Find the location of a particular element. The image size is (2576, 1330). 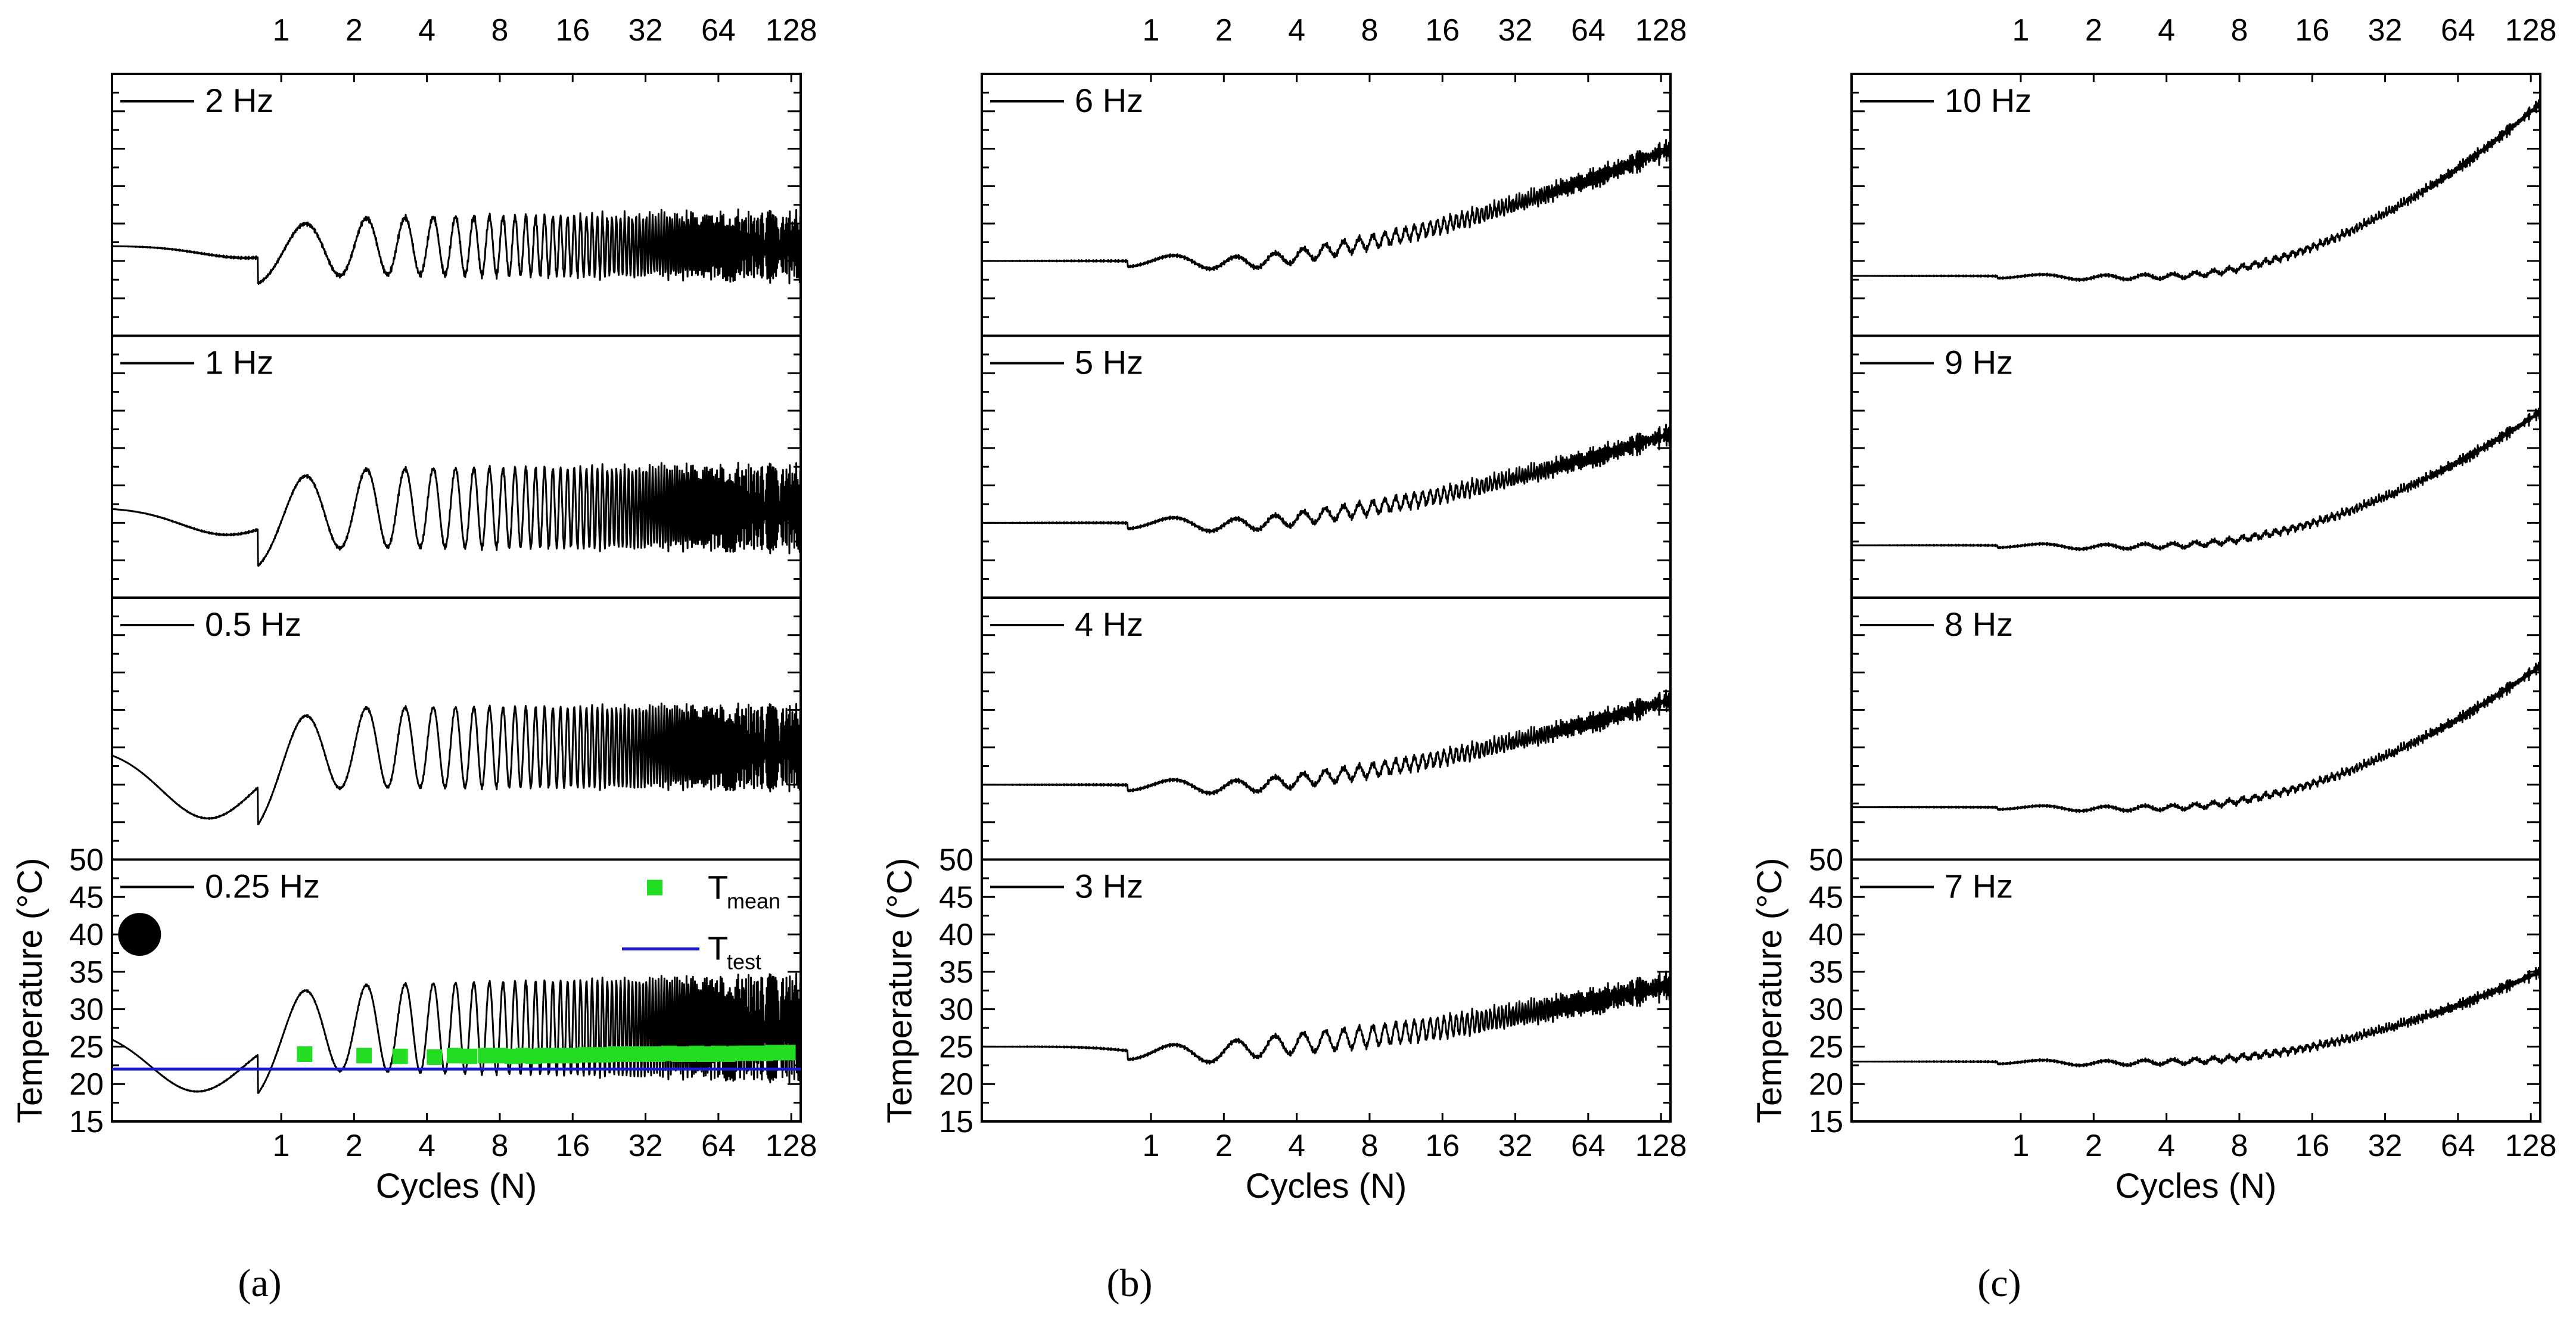

subplot-b-1: 5 Hz is located at coordinates (1326, 466).